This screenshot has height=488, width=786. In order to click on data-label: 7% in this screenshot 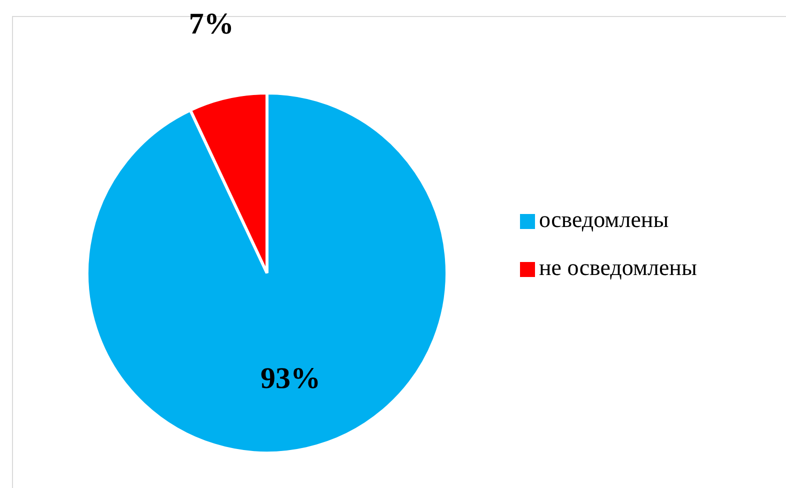, I will do `click(211, 24)`.